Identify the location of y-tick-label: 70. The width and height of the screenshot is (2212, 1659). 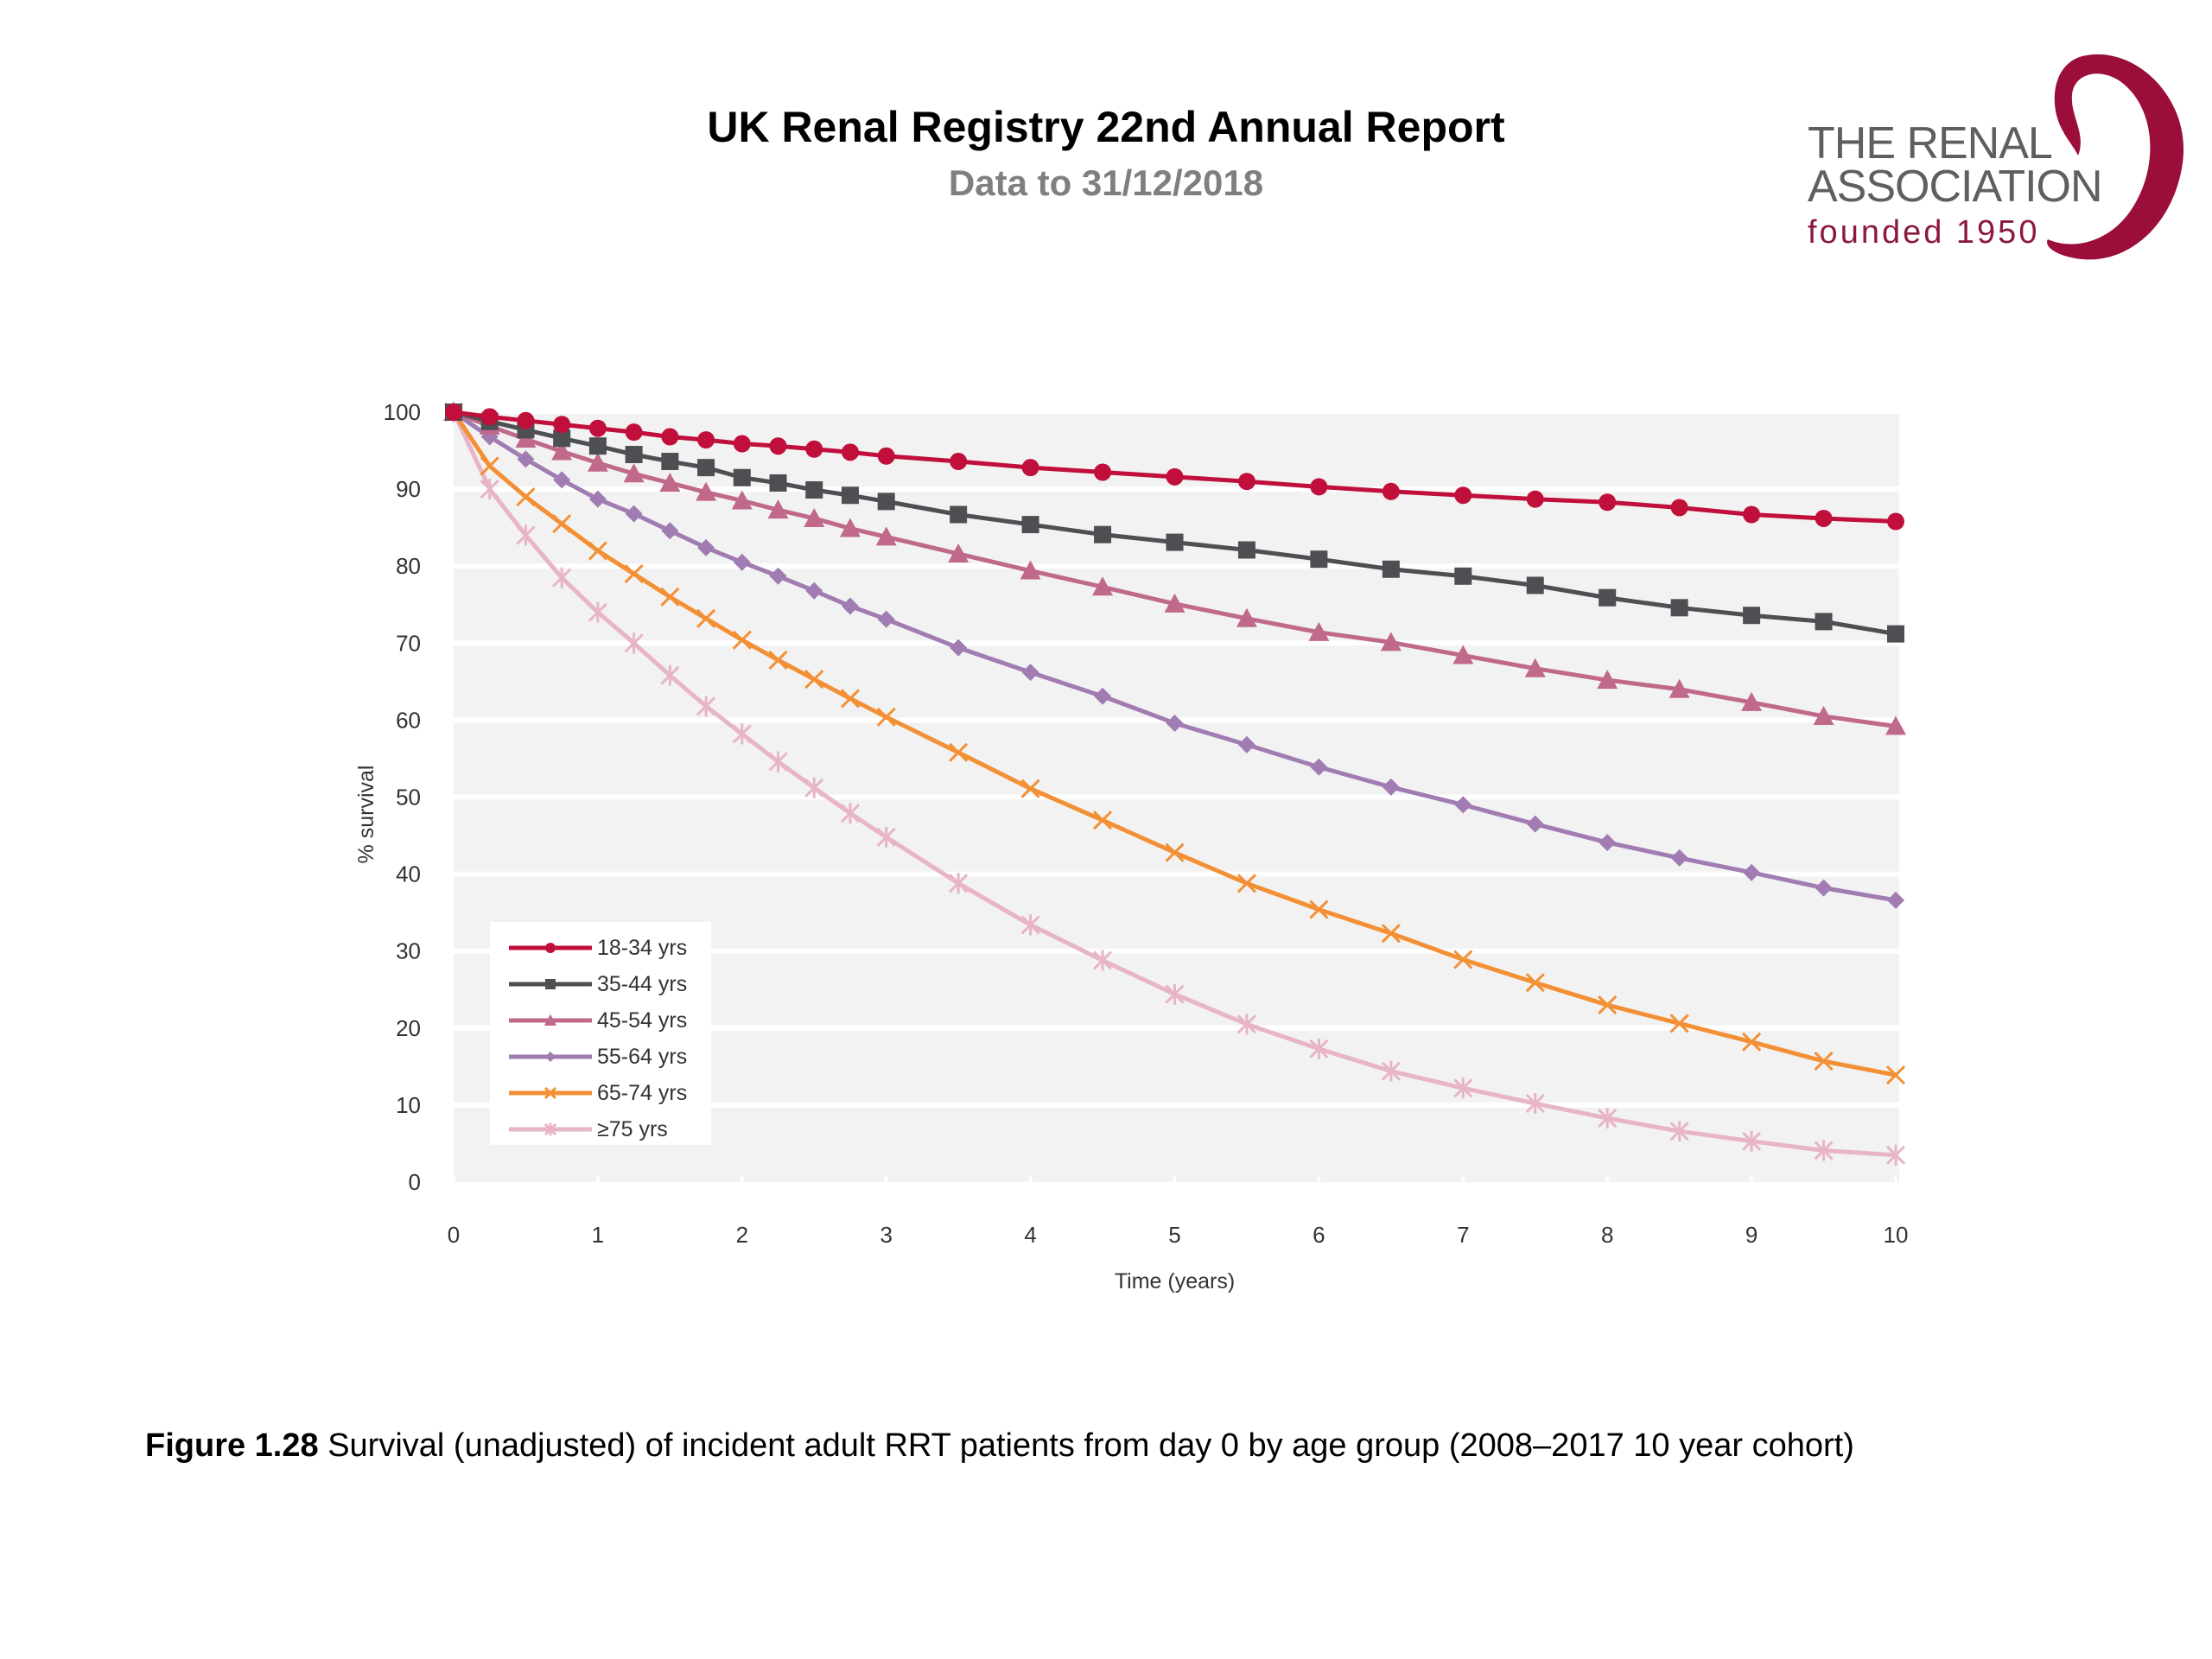
(408, 643).